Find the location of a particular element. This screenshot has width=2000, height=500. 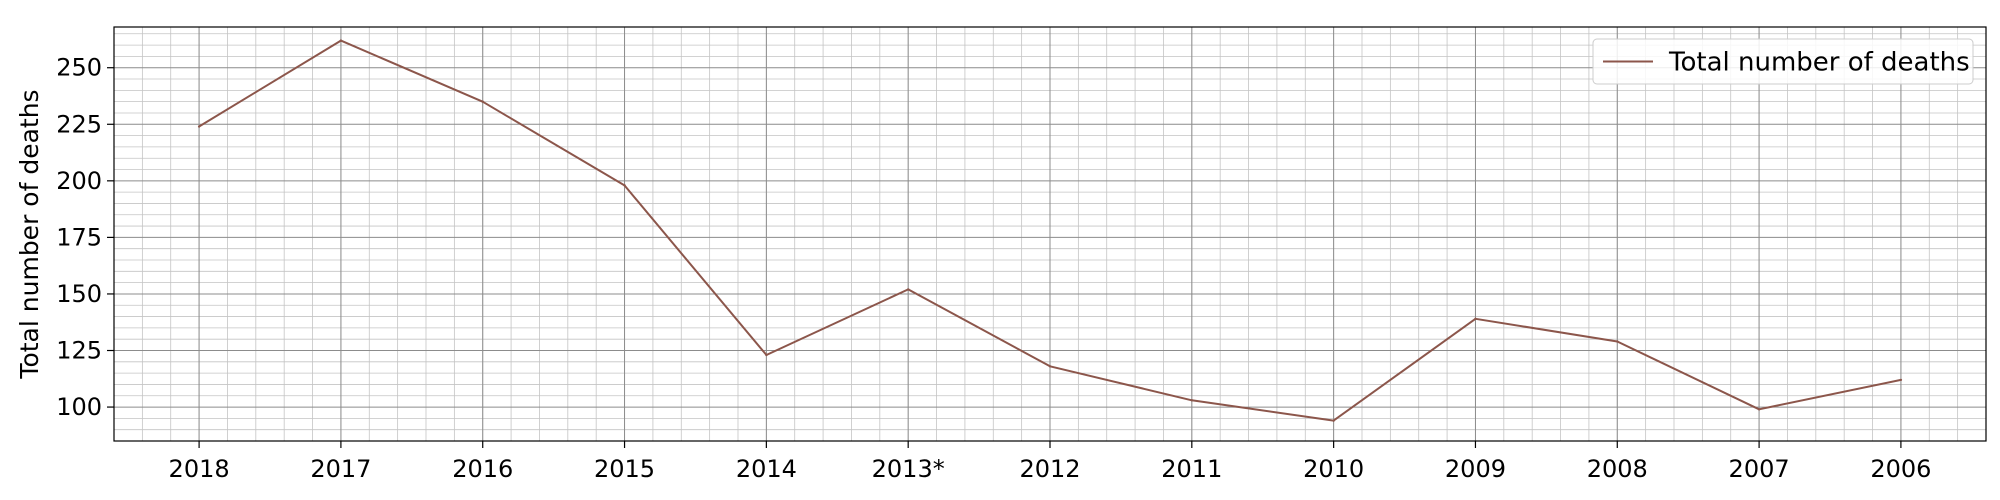

legend-box is located at coordinates (1783, 61).